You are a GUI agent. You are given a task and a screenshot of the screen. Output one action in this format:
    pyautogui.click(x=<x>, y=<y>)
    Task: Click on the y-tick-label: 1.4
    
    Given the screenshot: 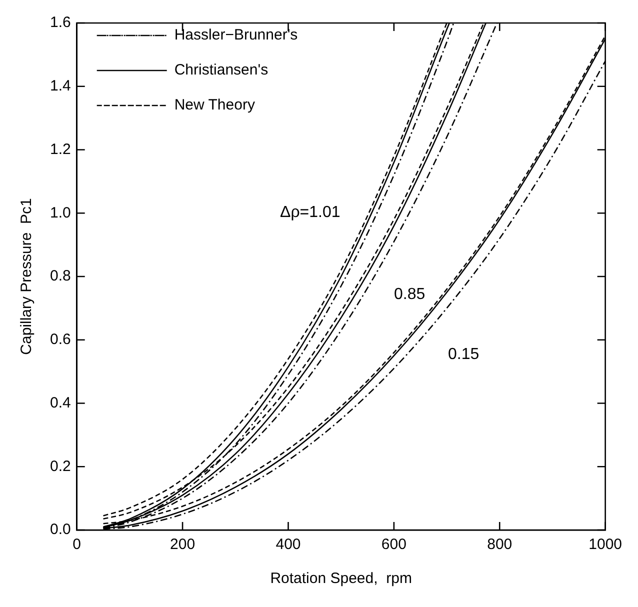 What is the action you would take?
    pyautogui.click(x=60, y=86)
    